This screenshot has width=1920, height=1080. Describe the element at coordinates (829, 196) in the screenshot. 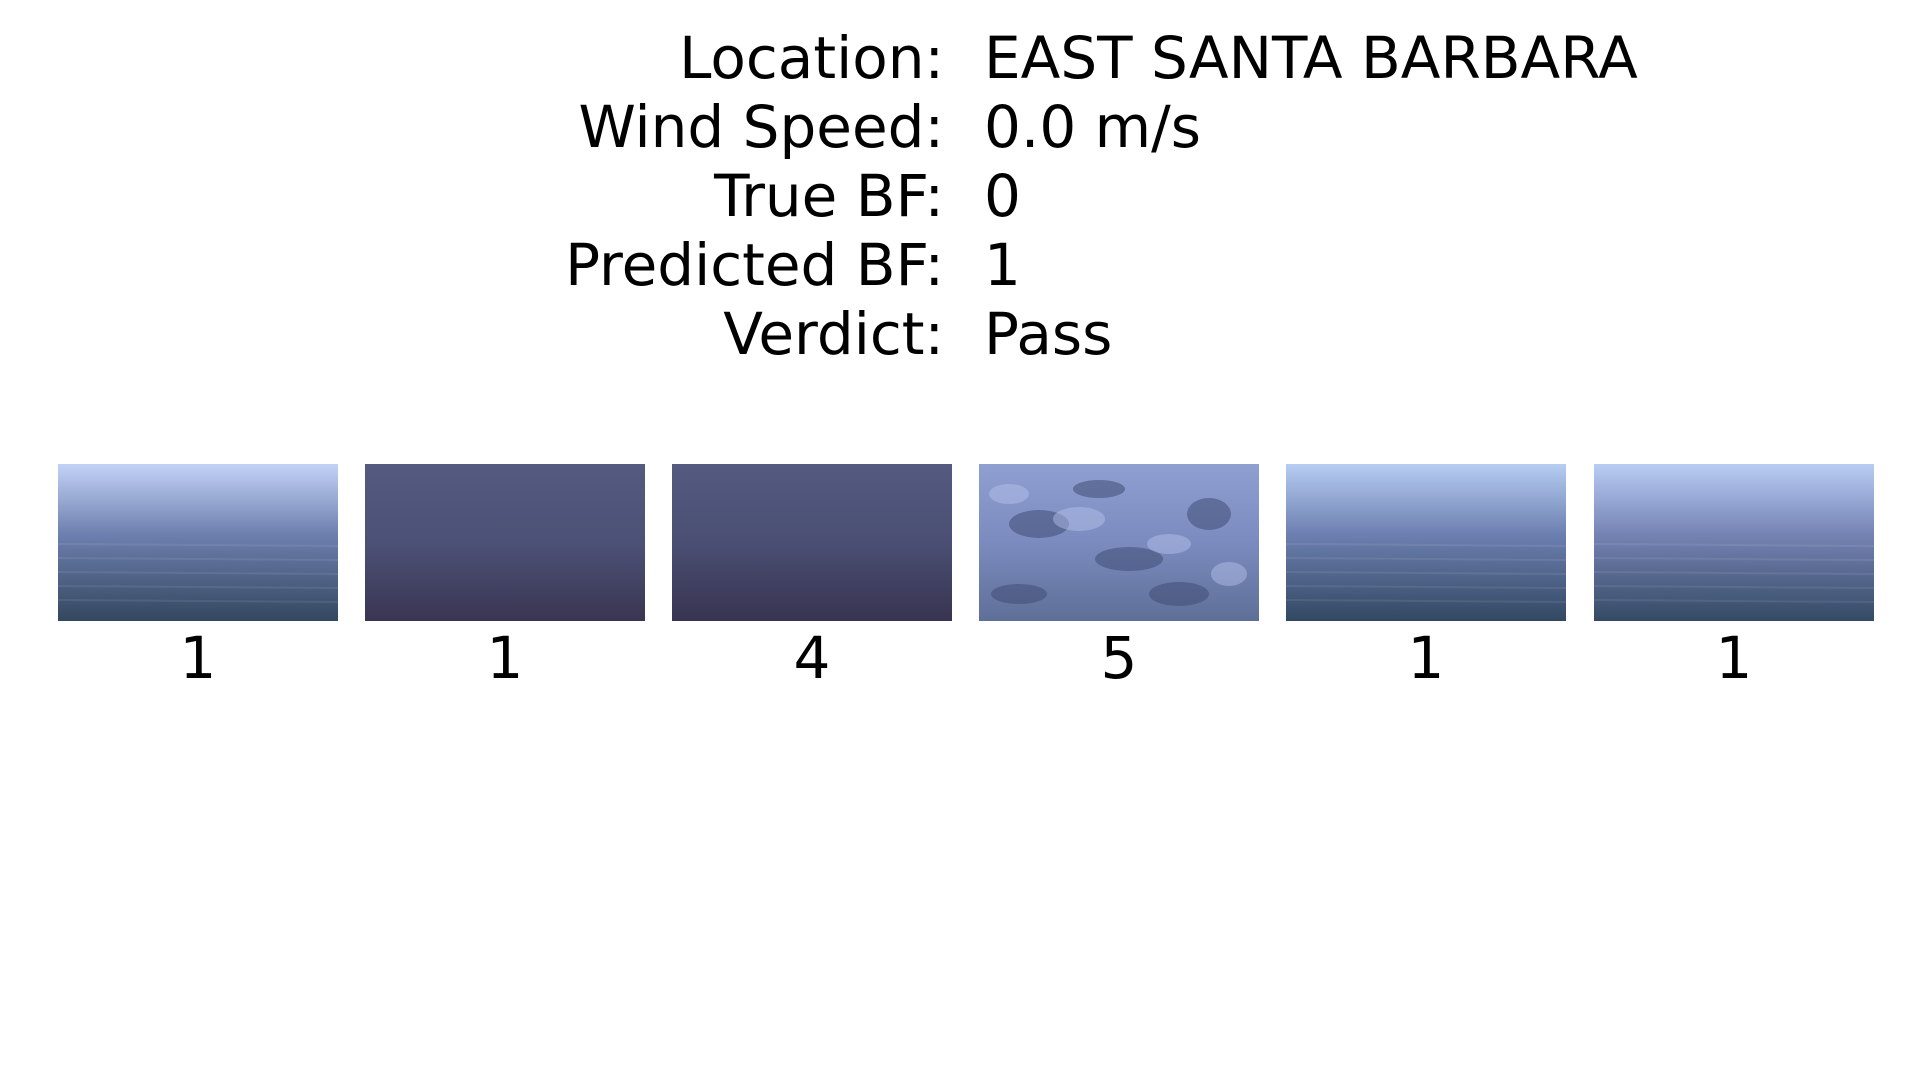

I see `true-bf-label: True BF:` at that location.